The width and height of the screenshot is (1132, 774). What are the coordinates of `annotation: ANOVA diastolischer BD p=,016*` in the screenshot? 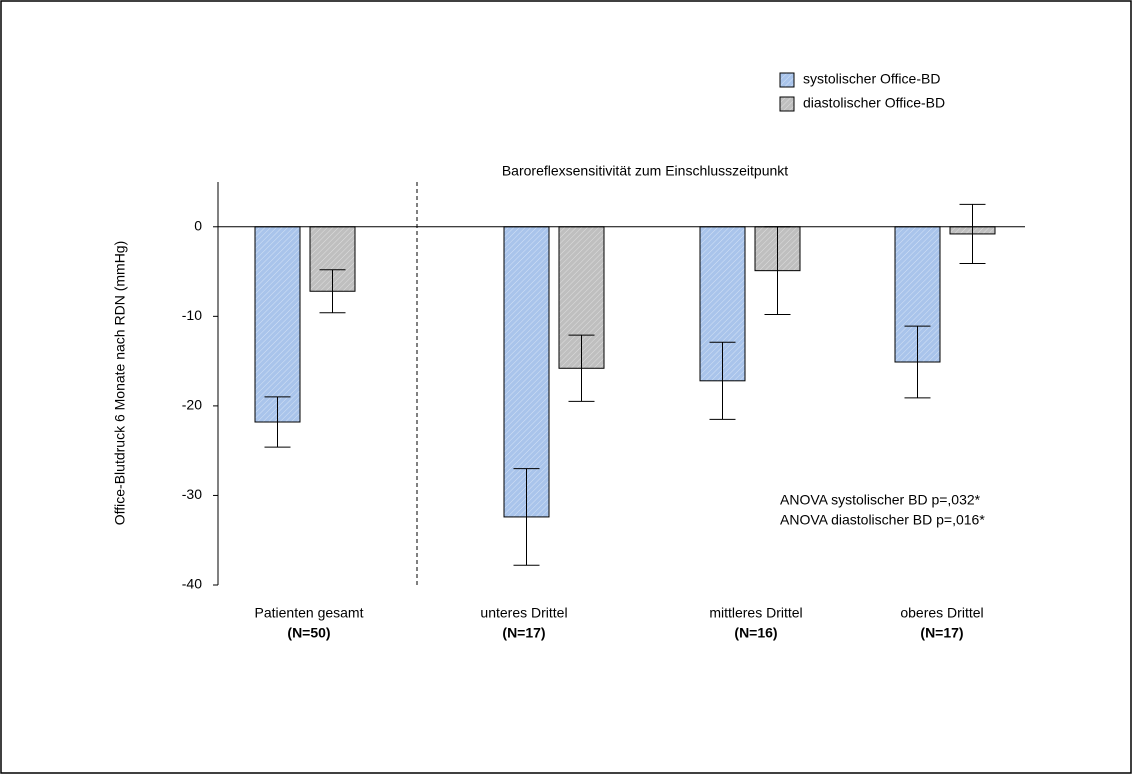 It's located at (882, 520).